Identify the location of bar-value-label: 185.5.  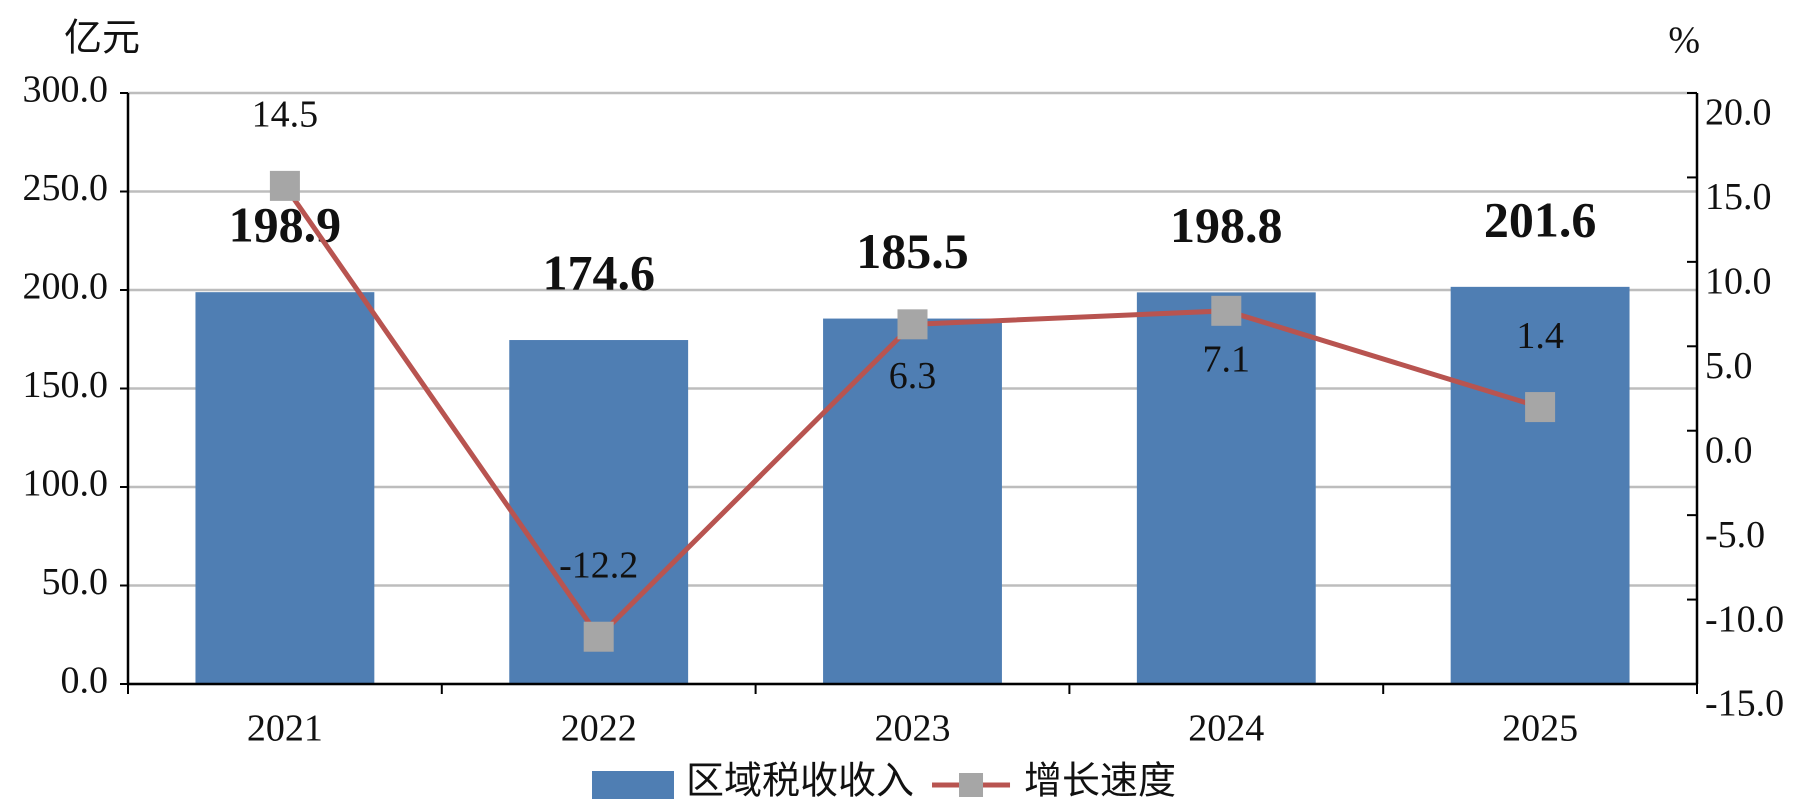
(912, 251).